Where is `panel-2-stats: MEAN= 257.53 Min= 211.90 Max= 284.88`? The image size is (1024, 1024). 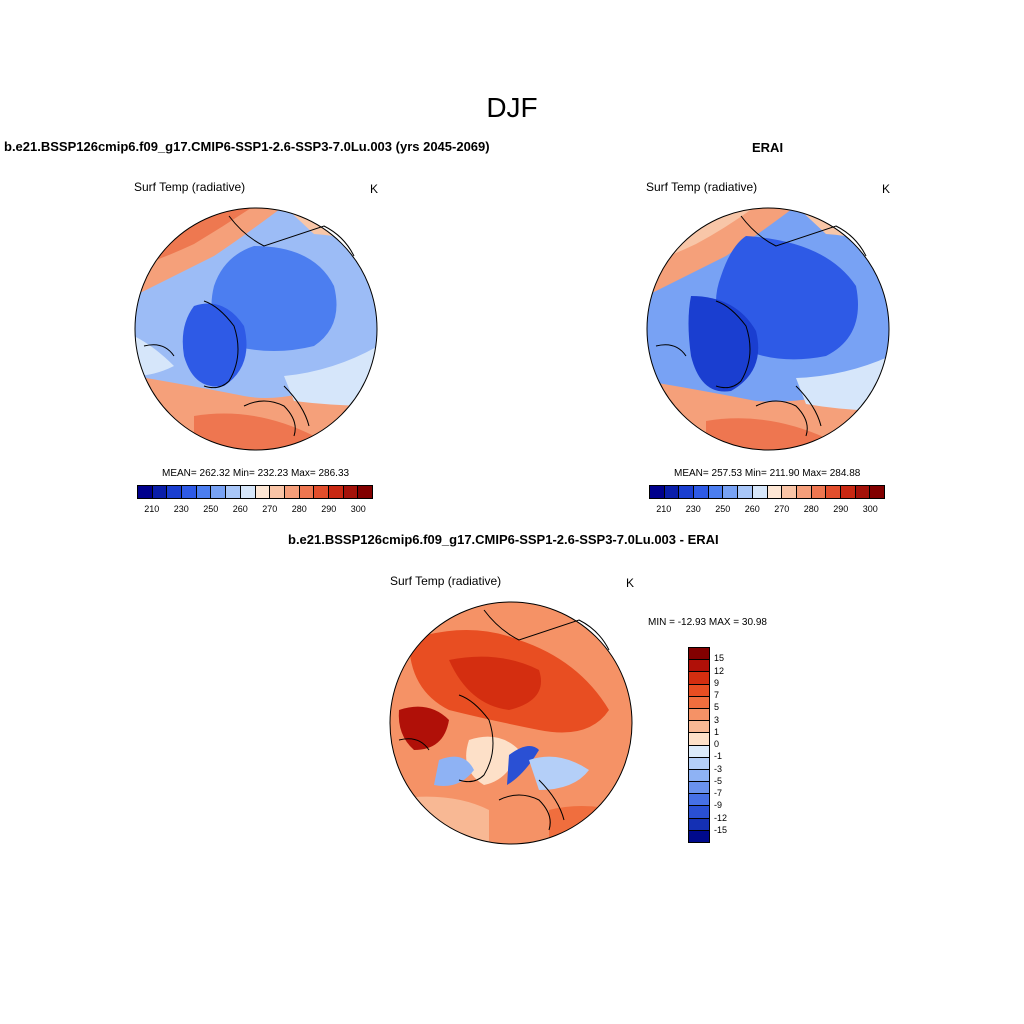 panel-2-stats: MEAN= 257.53 Min= 211.90 Max= 284.88 is located at coordinates (767, 473).